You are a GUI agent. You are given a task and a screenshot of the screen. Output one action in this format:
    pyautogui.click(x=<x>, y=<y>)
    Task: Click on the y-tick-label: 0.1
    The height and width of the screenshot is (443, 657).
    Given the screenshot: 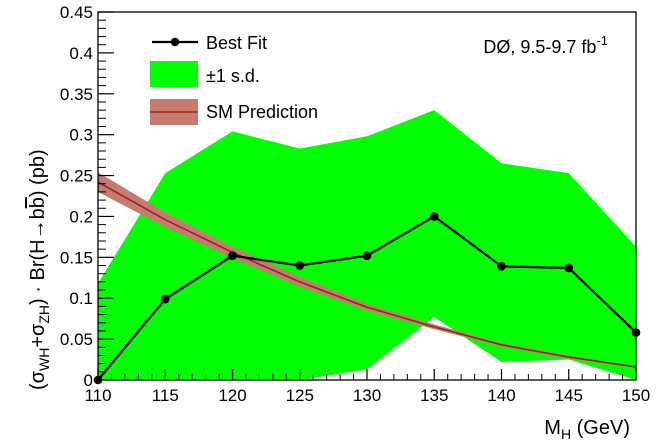 What is the action you would take?
    pyautogui.click(x=81, y=298)
    